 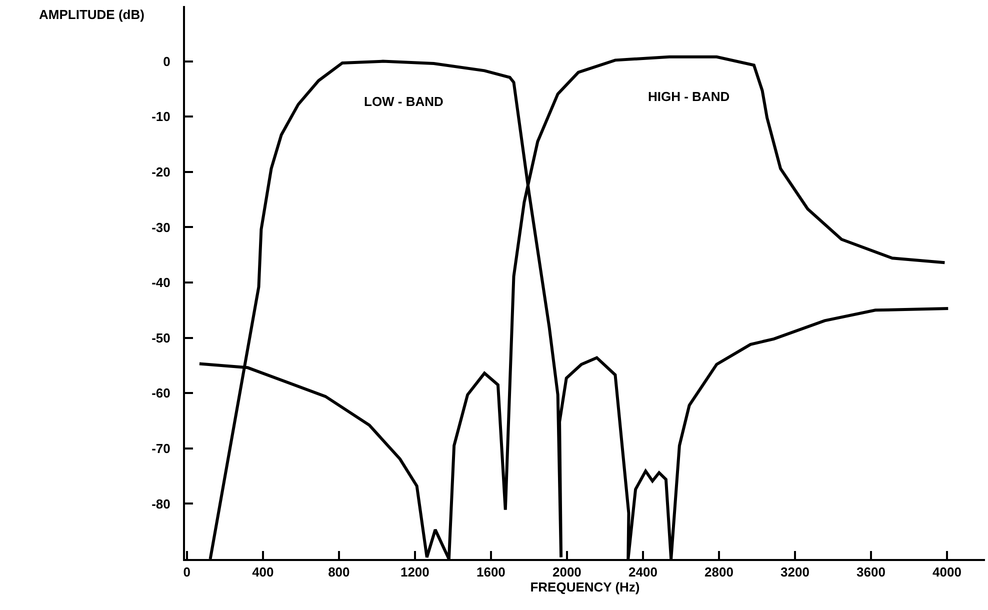 What do you see at coordinates (187, 572) in the screenshot?
I see `x-tick-label: 0` at bounding box center [187, 572].